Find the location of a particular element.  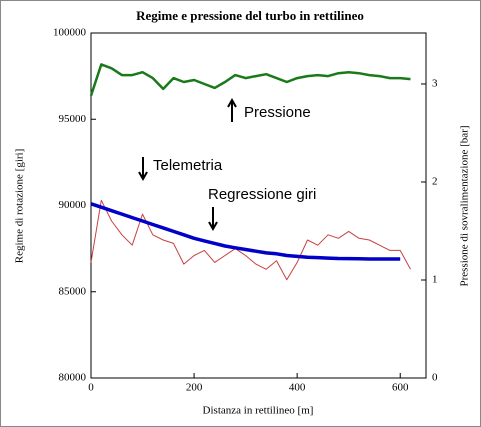

y-tick-label: 90000 is located at coordinates (73, 205).